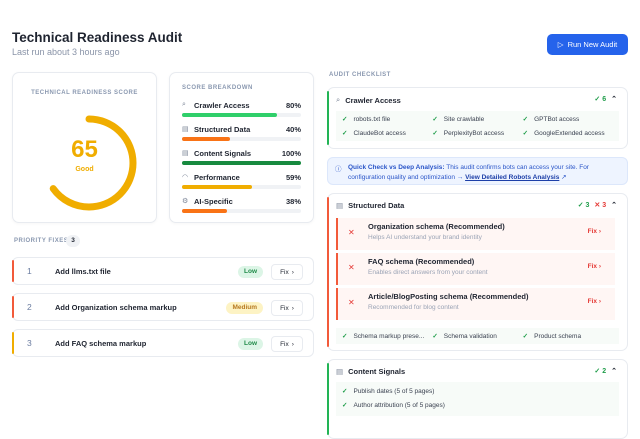 Image resolution: width=640 pixels, height=439 pixels. Describe the element at coordinates (185, 177) in the screenshot. I see `gauge-icon: ◠` at that location.